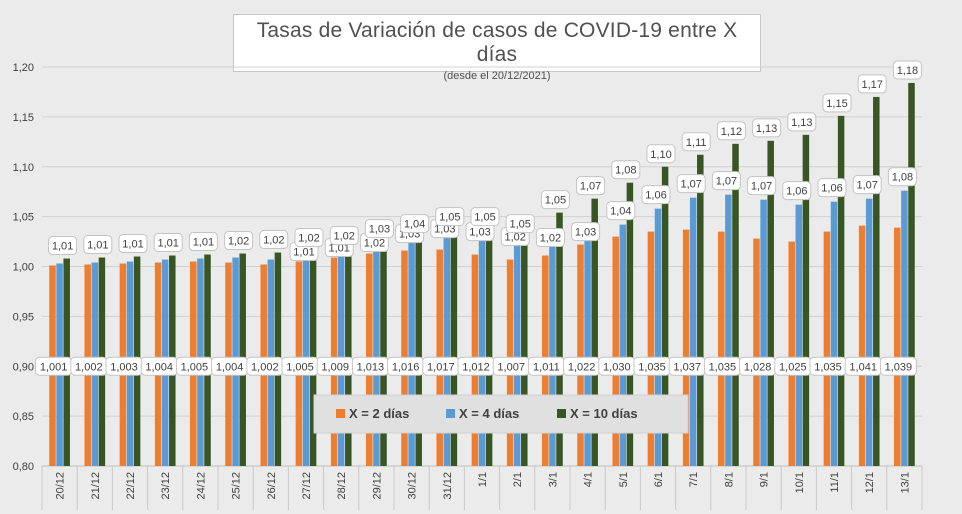 Image resolution: width=962 pixels, height=514 pixels. What do you see at coordinates (561, 413) in the screenshot?
I see `legend-swatch` at bounding box center [561, 413].